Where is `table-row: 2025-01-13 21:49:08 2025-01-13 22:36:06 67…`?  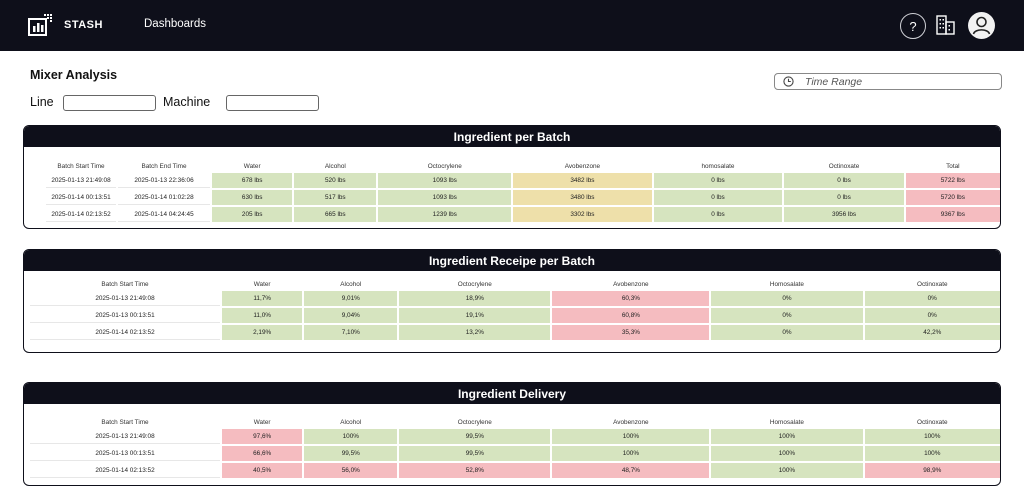 table-row: 2025-01-13 21:49:08 2025-01-13 22:36:06 67… is located at coordinates (523, 180).